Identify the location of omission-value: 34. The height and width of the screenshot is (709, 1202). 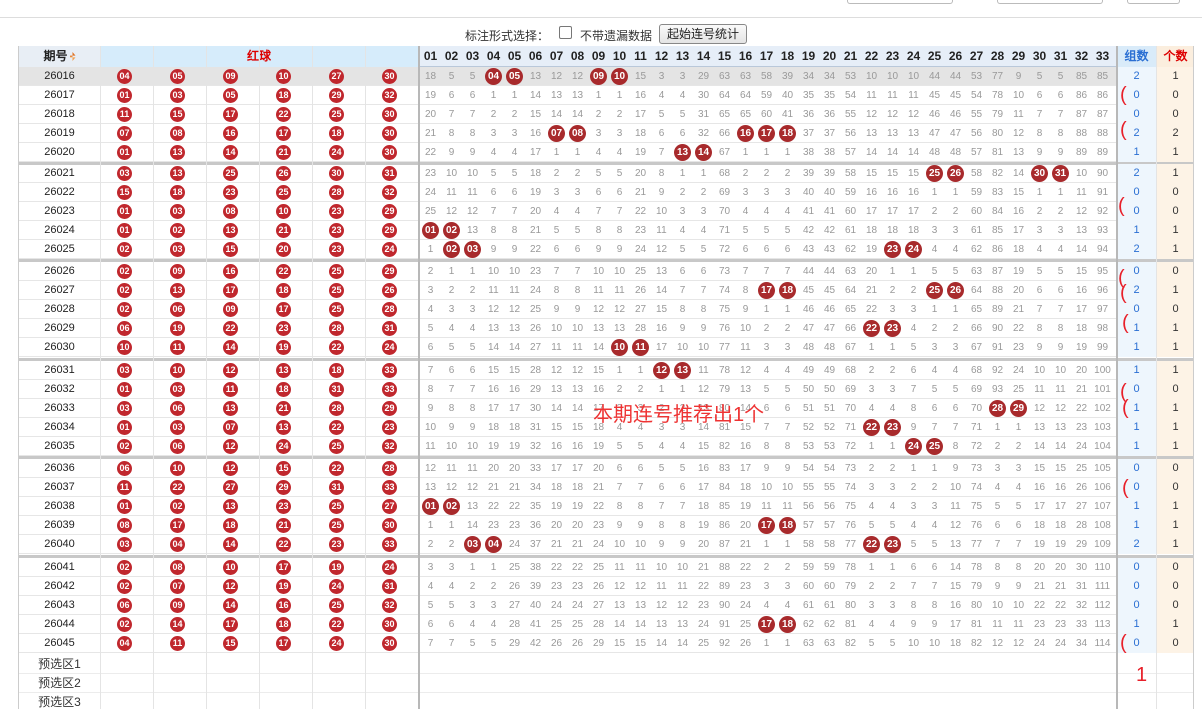
(535, 487).